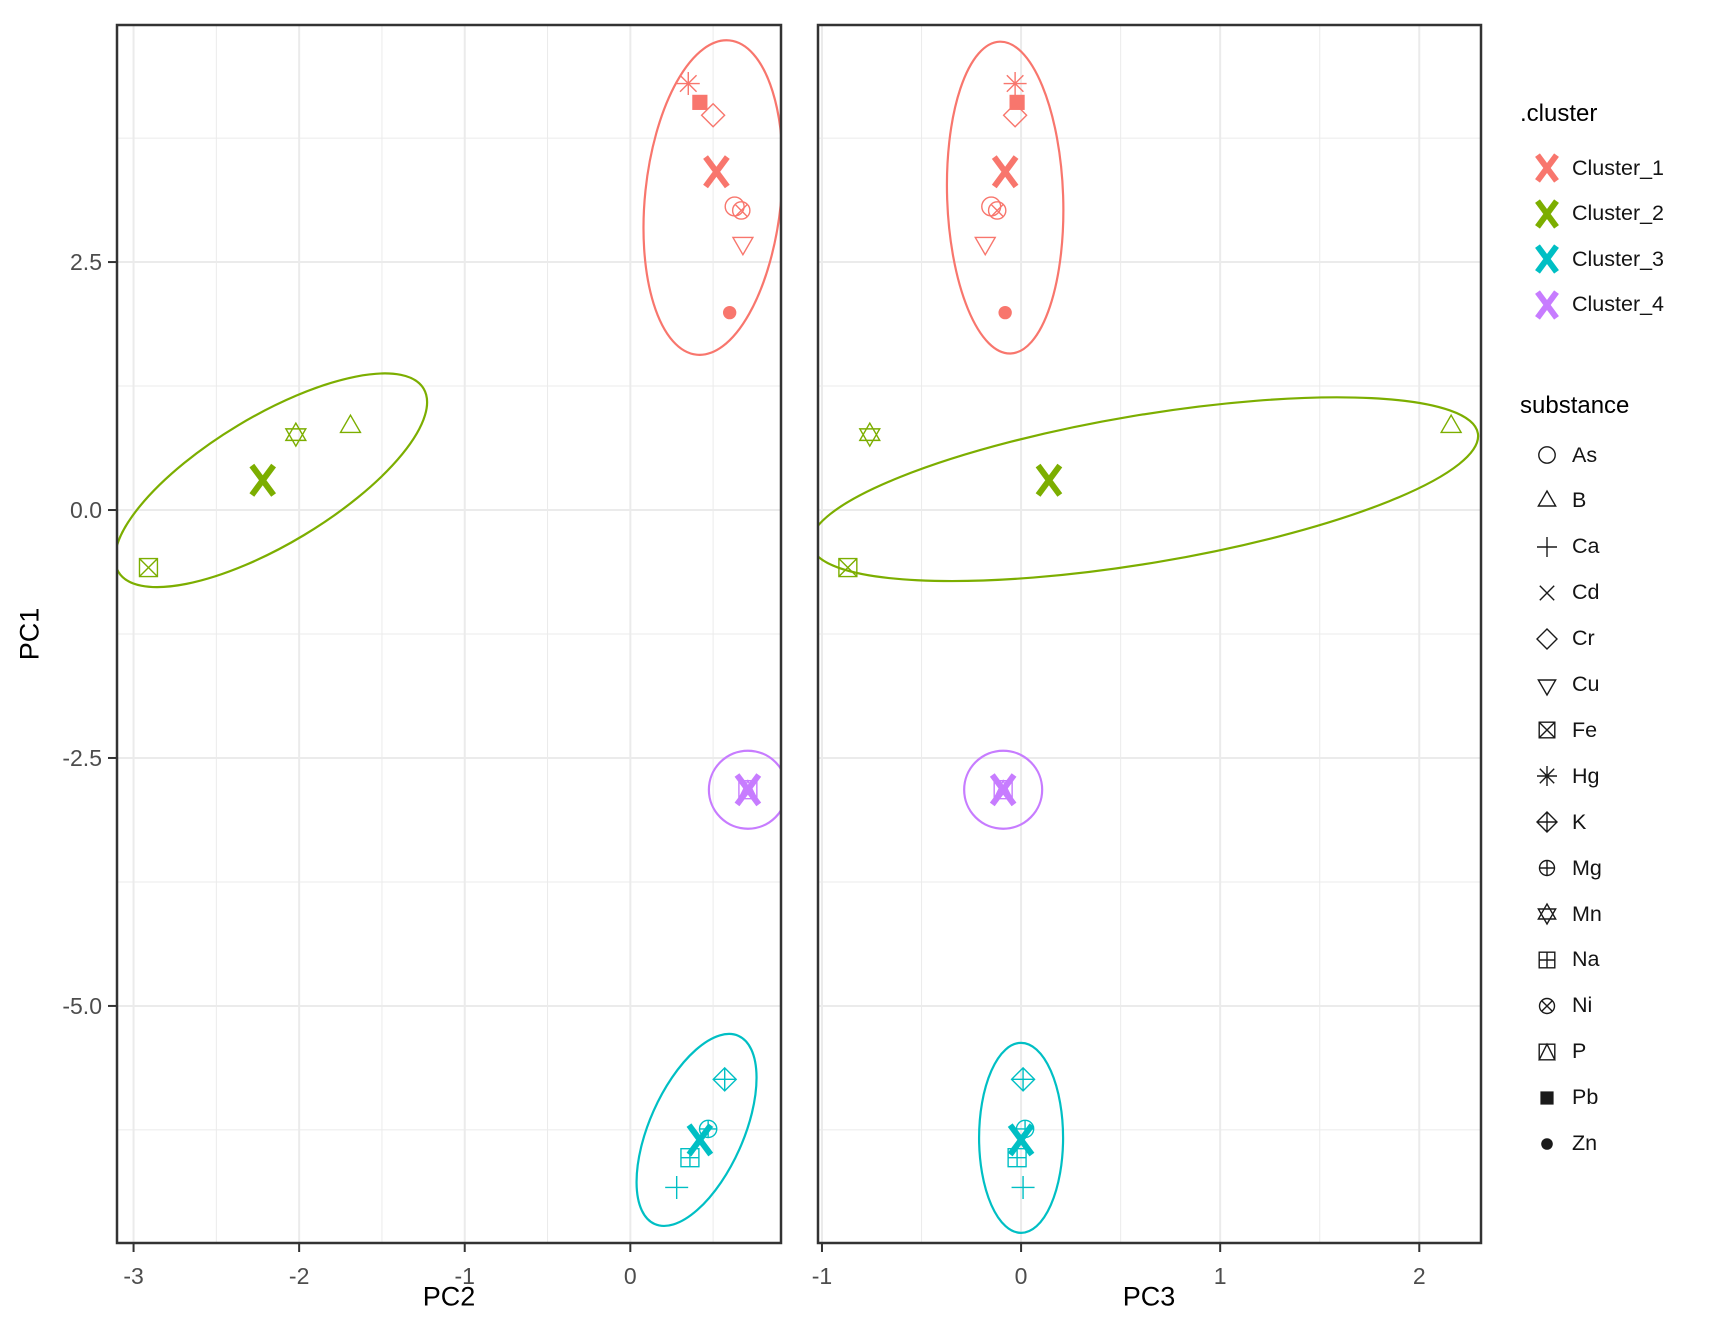 The image size is (1728, 1344). I want to click on legend-item-cluster_3-key, so click(1547, 259).